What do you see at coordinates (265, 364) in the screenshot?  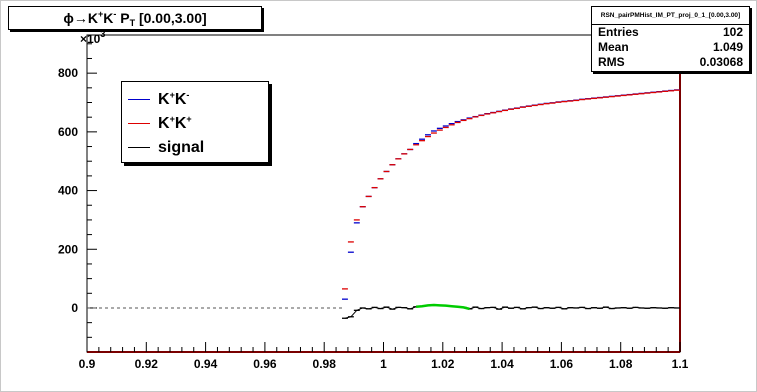 I see `x-tick-label: 0.96` at bounding box center [265, 364].